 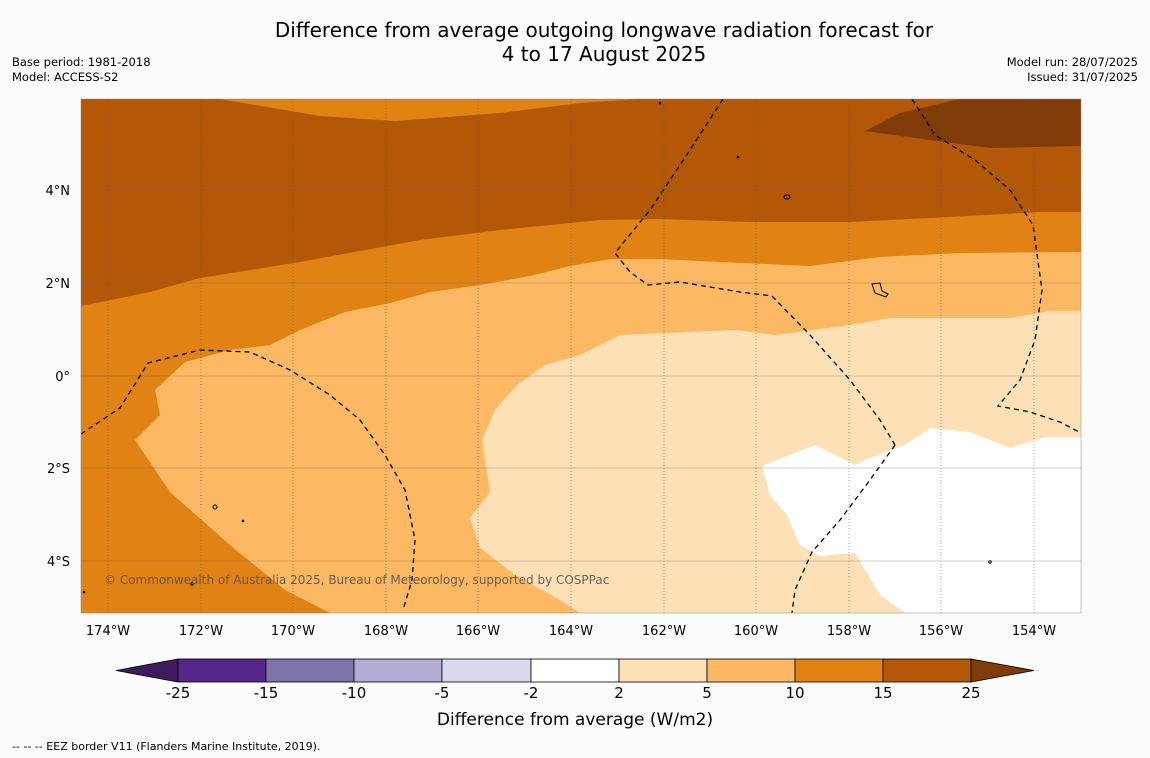 What do you see at coordinates (58, 284) in the screenshot?
I see `lat-label: 2°N` at bounding box center [58, 284].